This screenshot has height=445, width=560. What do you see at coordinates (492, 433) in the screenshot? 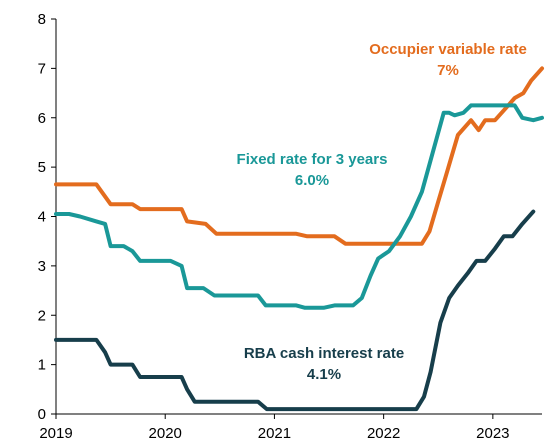
I see `x-tick-label: 2023` at bounding box center [492, 433].